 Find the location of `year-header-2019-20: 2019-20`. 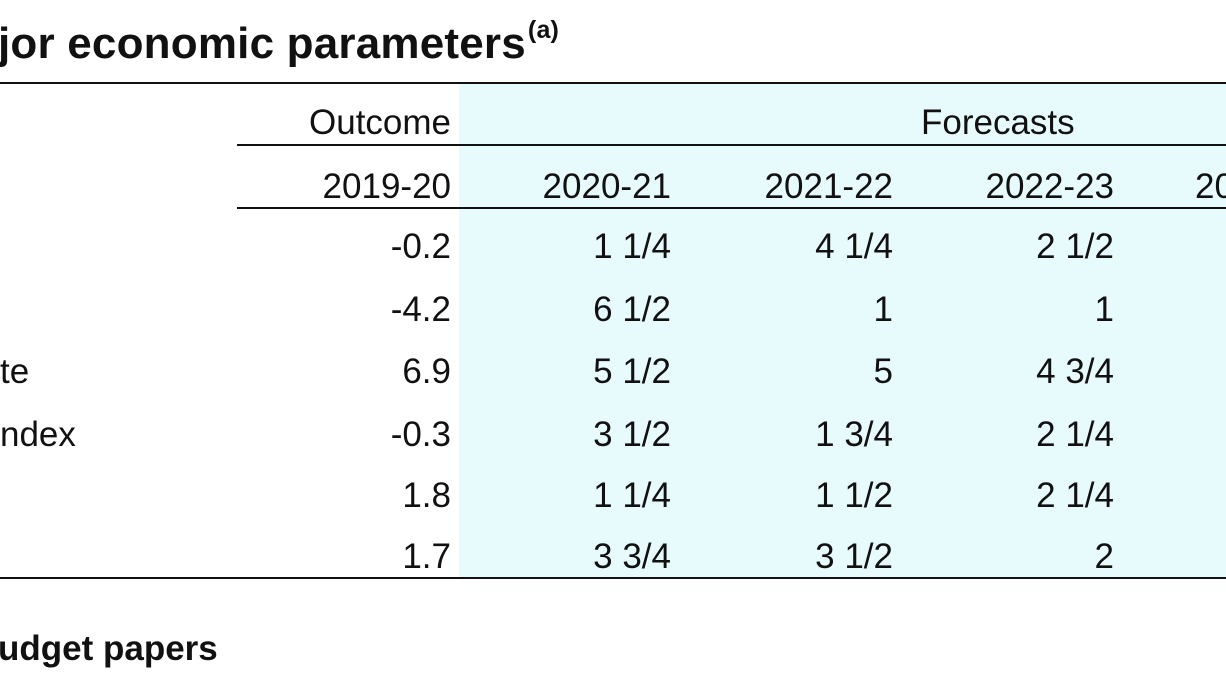

year-header-2019-20: 2019-20 is located at coordinates (386, 186).